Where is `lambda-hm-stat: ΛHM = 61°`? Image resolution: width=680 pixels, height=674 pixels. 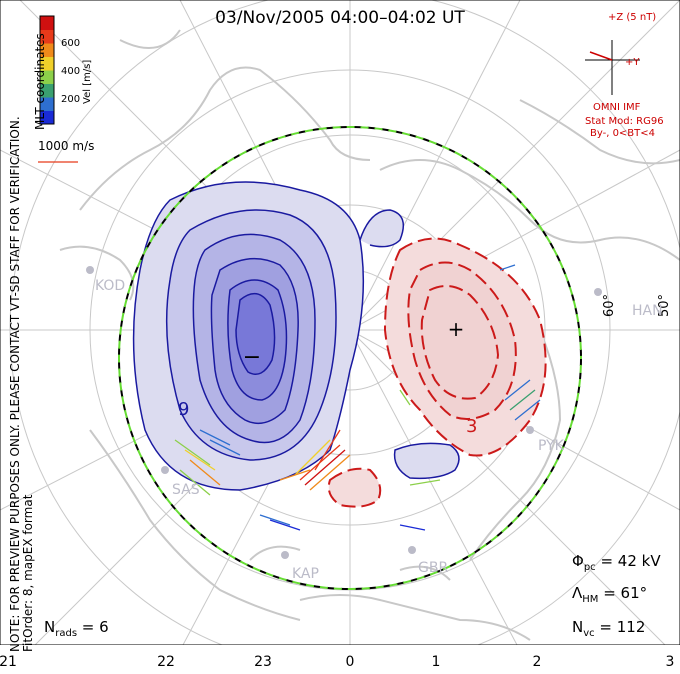
lambda-hm-stat: ΛHM = 61° is located at coordinates (610, 594).